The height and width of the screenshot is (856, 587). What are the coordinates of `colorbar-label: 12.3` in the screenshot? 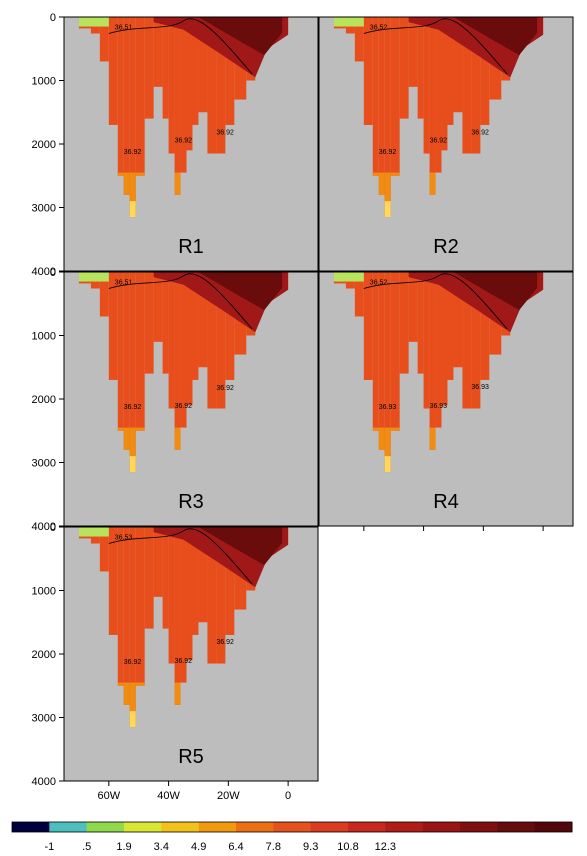 It's located at (385, 847).